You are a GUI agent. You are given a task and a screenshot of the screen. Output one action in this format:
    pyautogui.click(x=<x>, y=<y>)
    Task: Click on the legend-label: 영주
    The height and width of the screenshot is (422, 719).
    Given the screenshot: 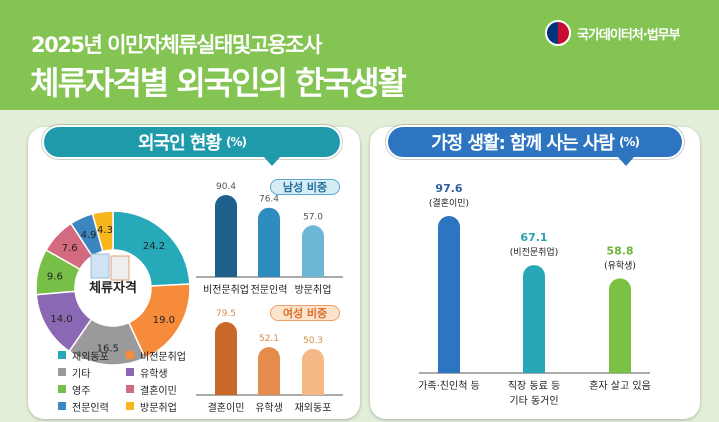 What is the action you would take?
    pyautogui.click(x=81, y=391)
    